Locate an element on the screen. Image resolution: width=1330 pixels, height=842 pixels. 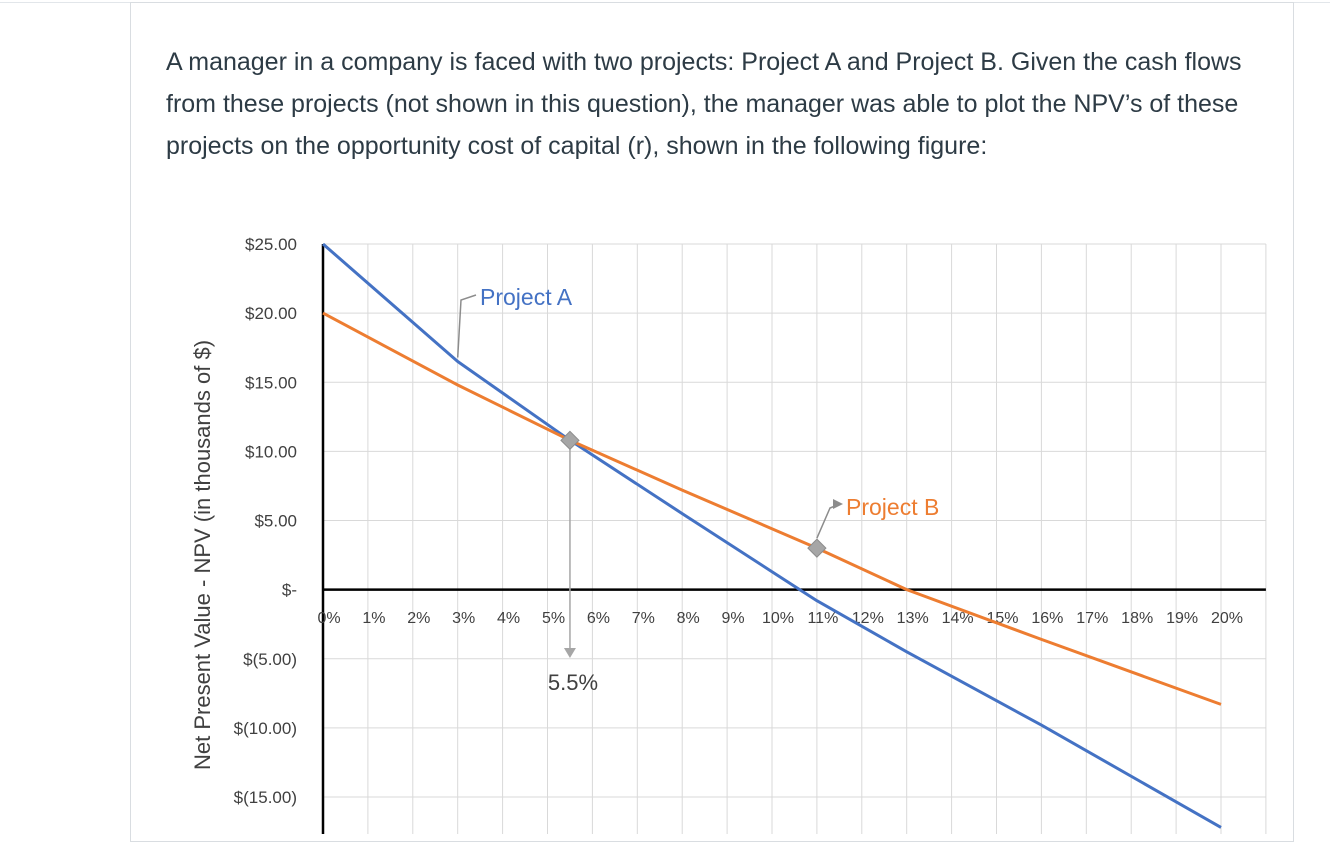
project-a-callout-line is located at coordinates (466, 326).